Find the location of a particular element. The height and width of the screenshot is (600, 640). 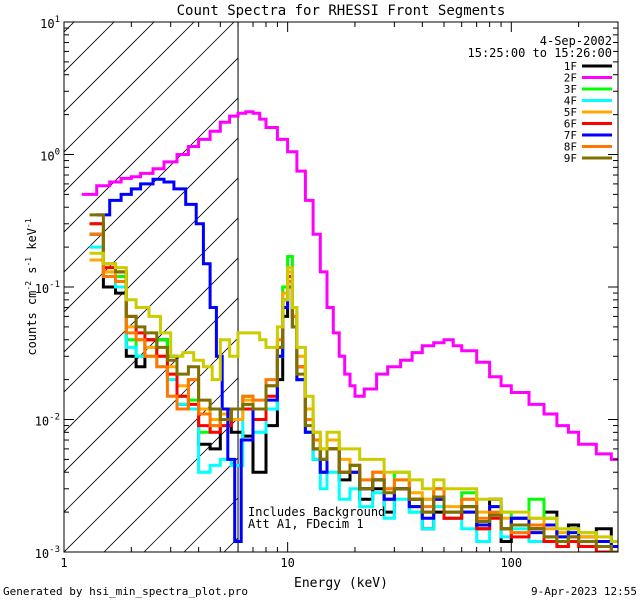

legend-label-4f: 4F is located at coordinates (570, 101).